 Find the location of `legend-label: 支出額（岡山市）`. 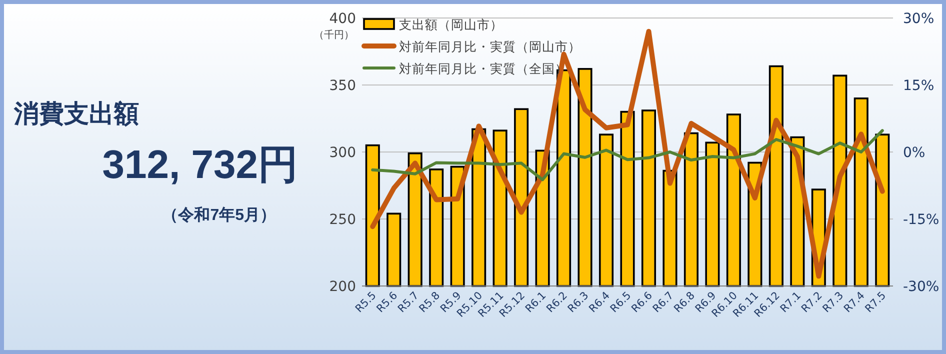

legend-label: 支出額（岡山市） is located at coordinates (451, 24).